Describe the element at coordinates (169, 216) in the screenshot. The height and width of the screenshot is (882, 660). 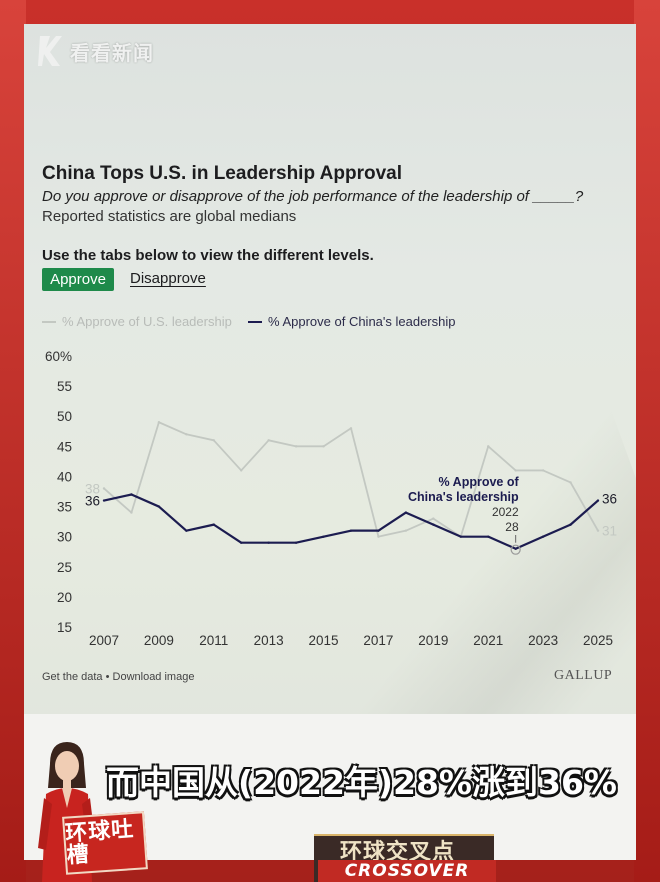
I see `chart-note: Reported statistics are global medians` at that location.